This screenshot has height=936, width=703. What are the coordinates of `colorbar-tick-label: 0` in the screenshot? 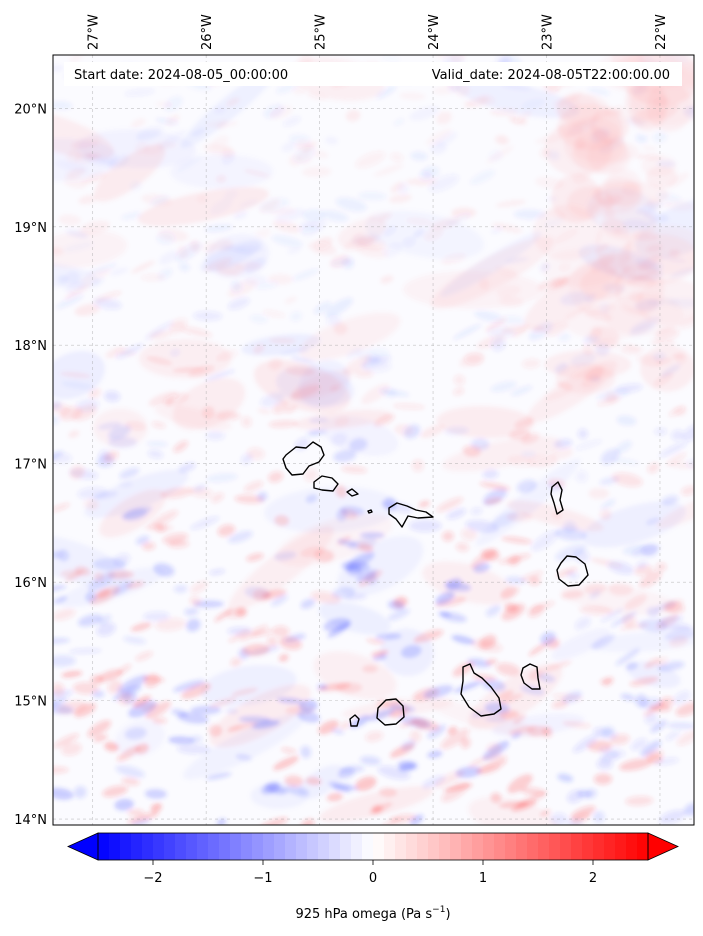 It's located at (373, 878).